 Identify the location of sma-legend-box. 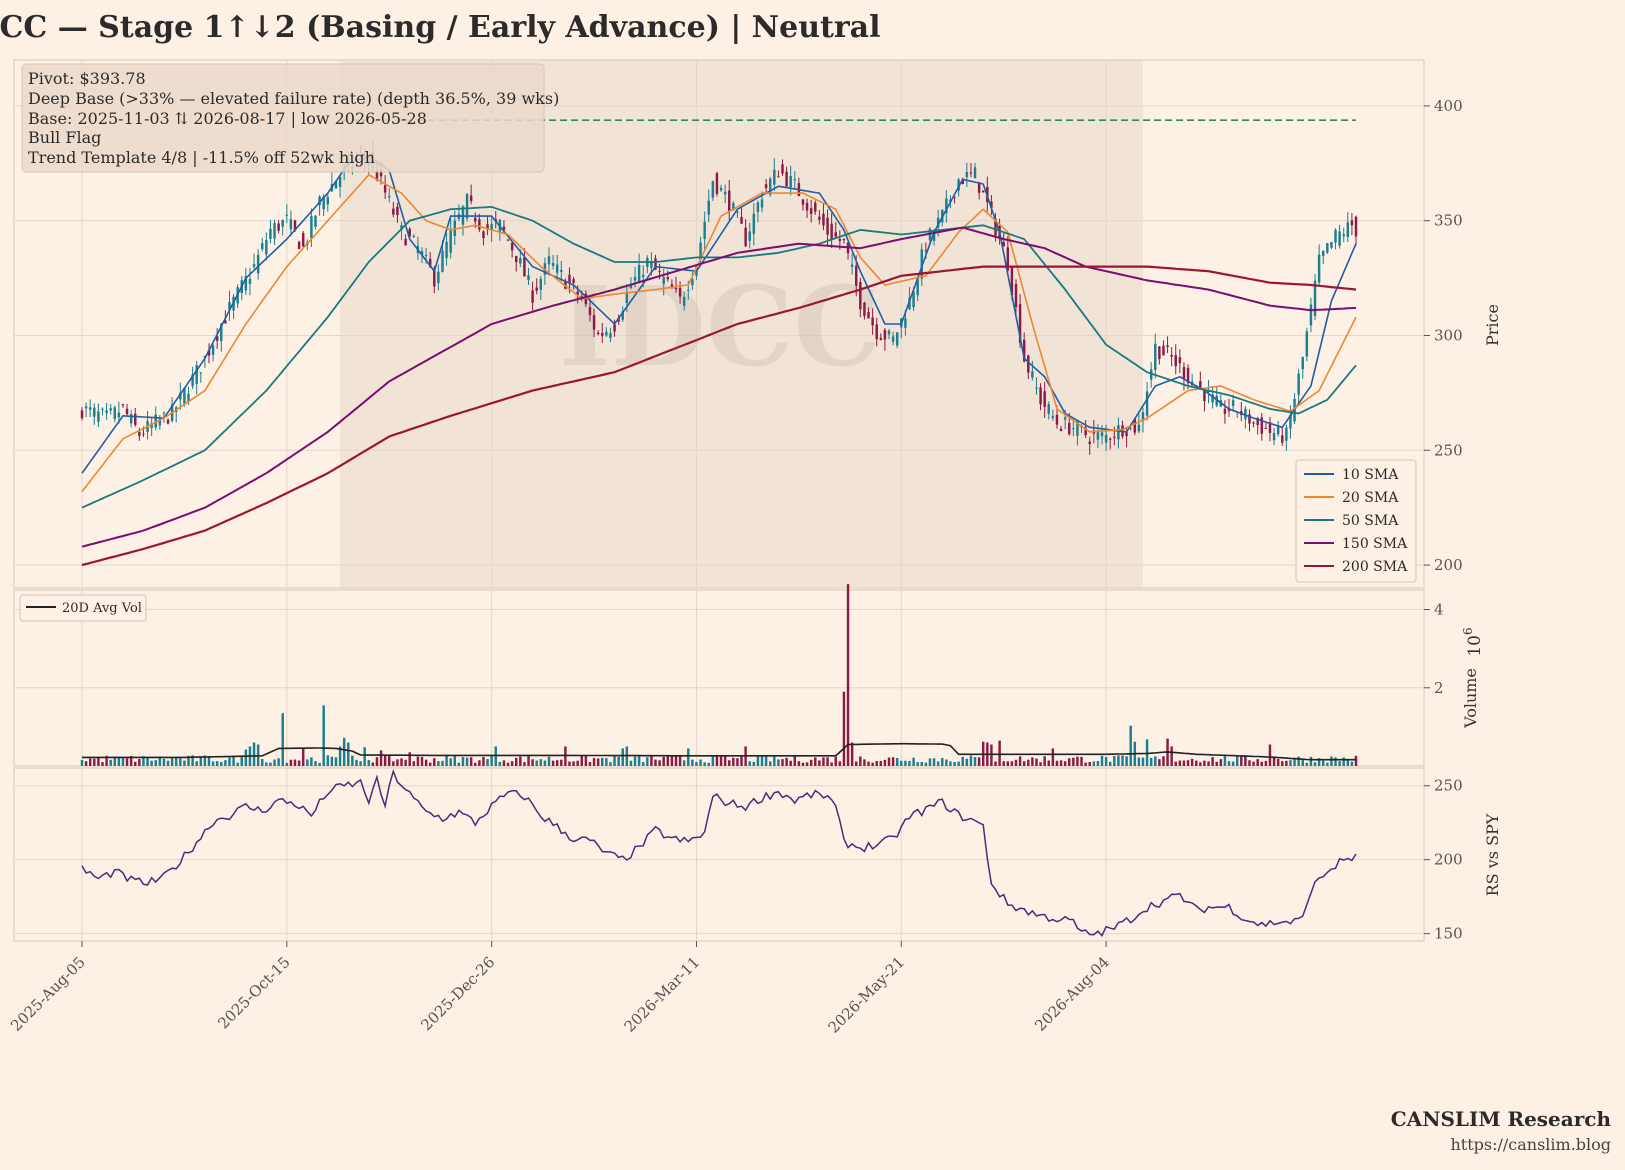
(1356, 521).